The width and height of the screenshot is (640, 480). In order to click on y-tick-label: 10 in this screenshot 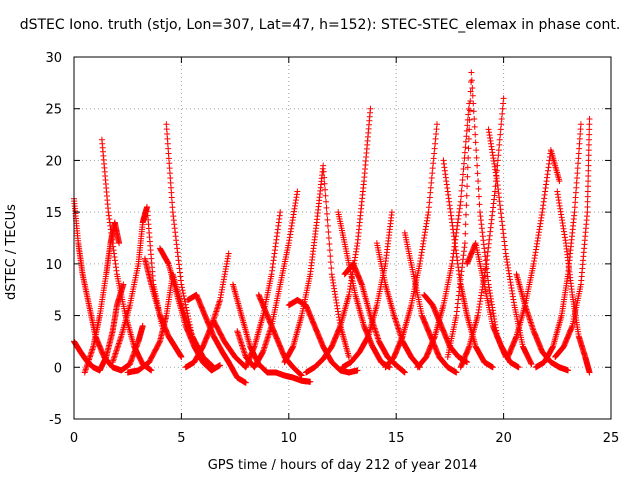, I will do `click(53, 265)`.